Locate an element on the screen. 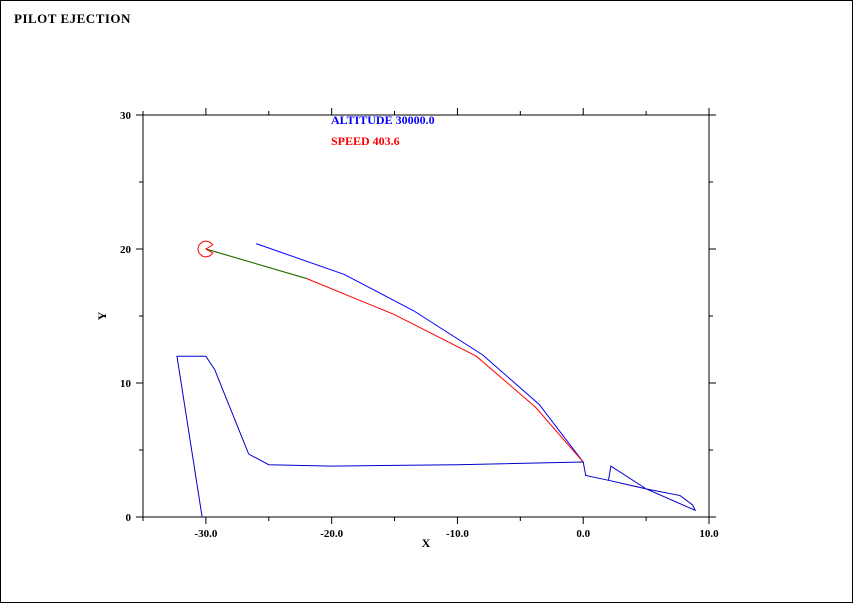 This screenshot has height=603, width=853. recent_path-line is located at coordinates (256, 263).